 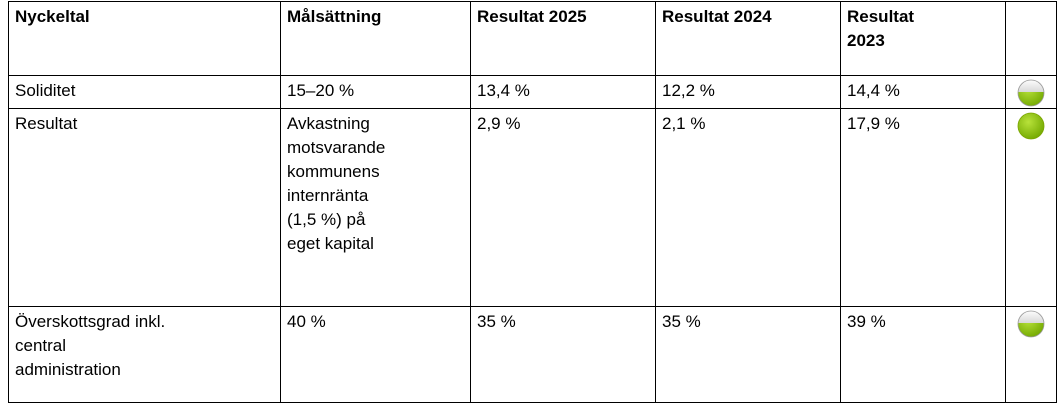 What do you see at coordinates (375, 354) in the screenshot?
I see `table-cell: 40 %` at bounding box center [375, 354].